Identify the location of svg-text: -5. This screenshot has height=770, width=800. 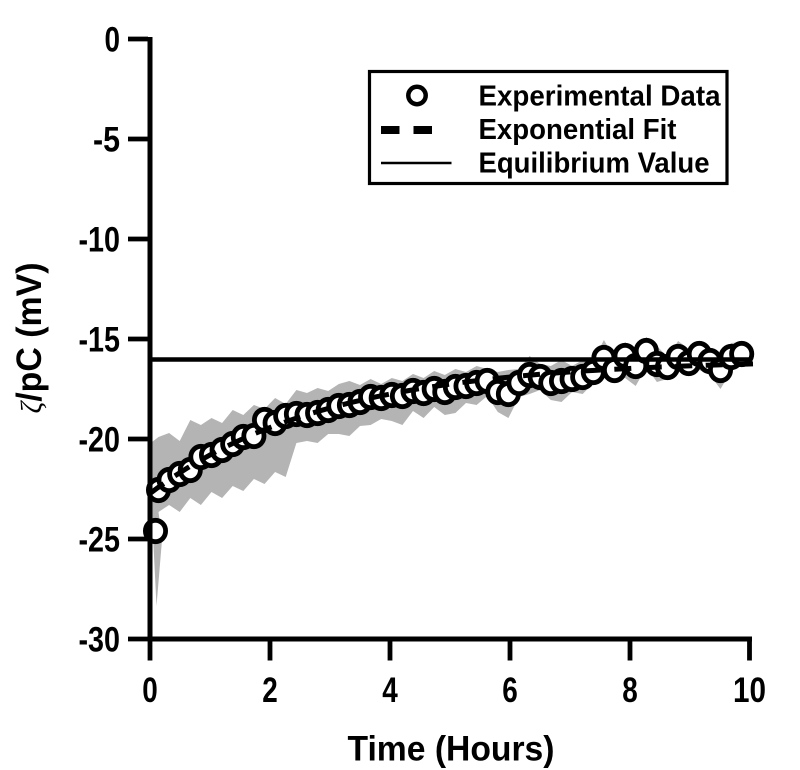
(106, 140).